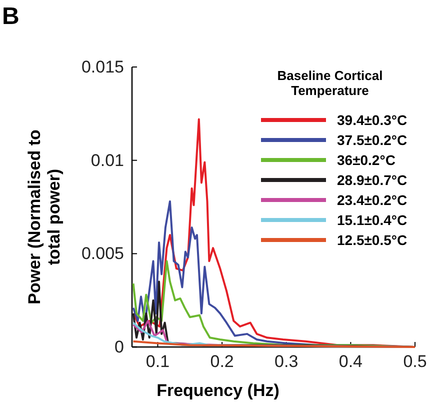 This screenshot has height=406, width=430. Describe the element at coordinates (286, 362) in the screenshot. I see `x-tick-label: 0.3` at that location.